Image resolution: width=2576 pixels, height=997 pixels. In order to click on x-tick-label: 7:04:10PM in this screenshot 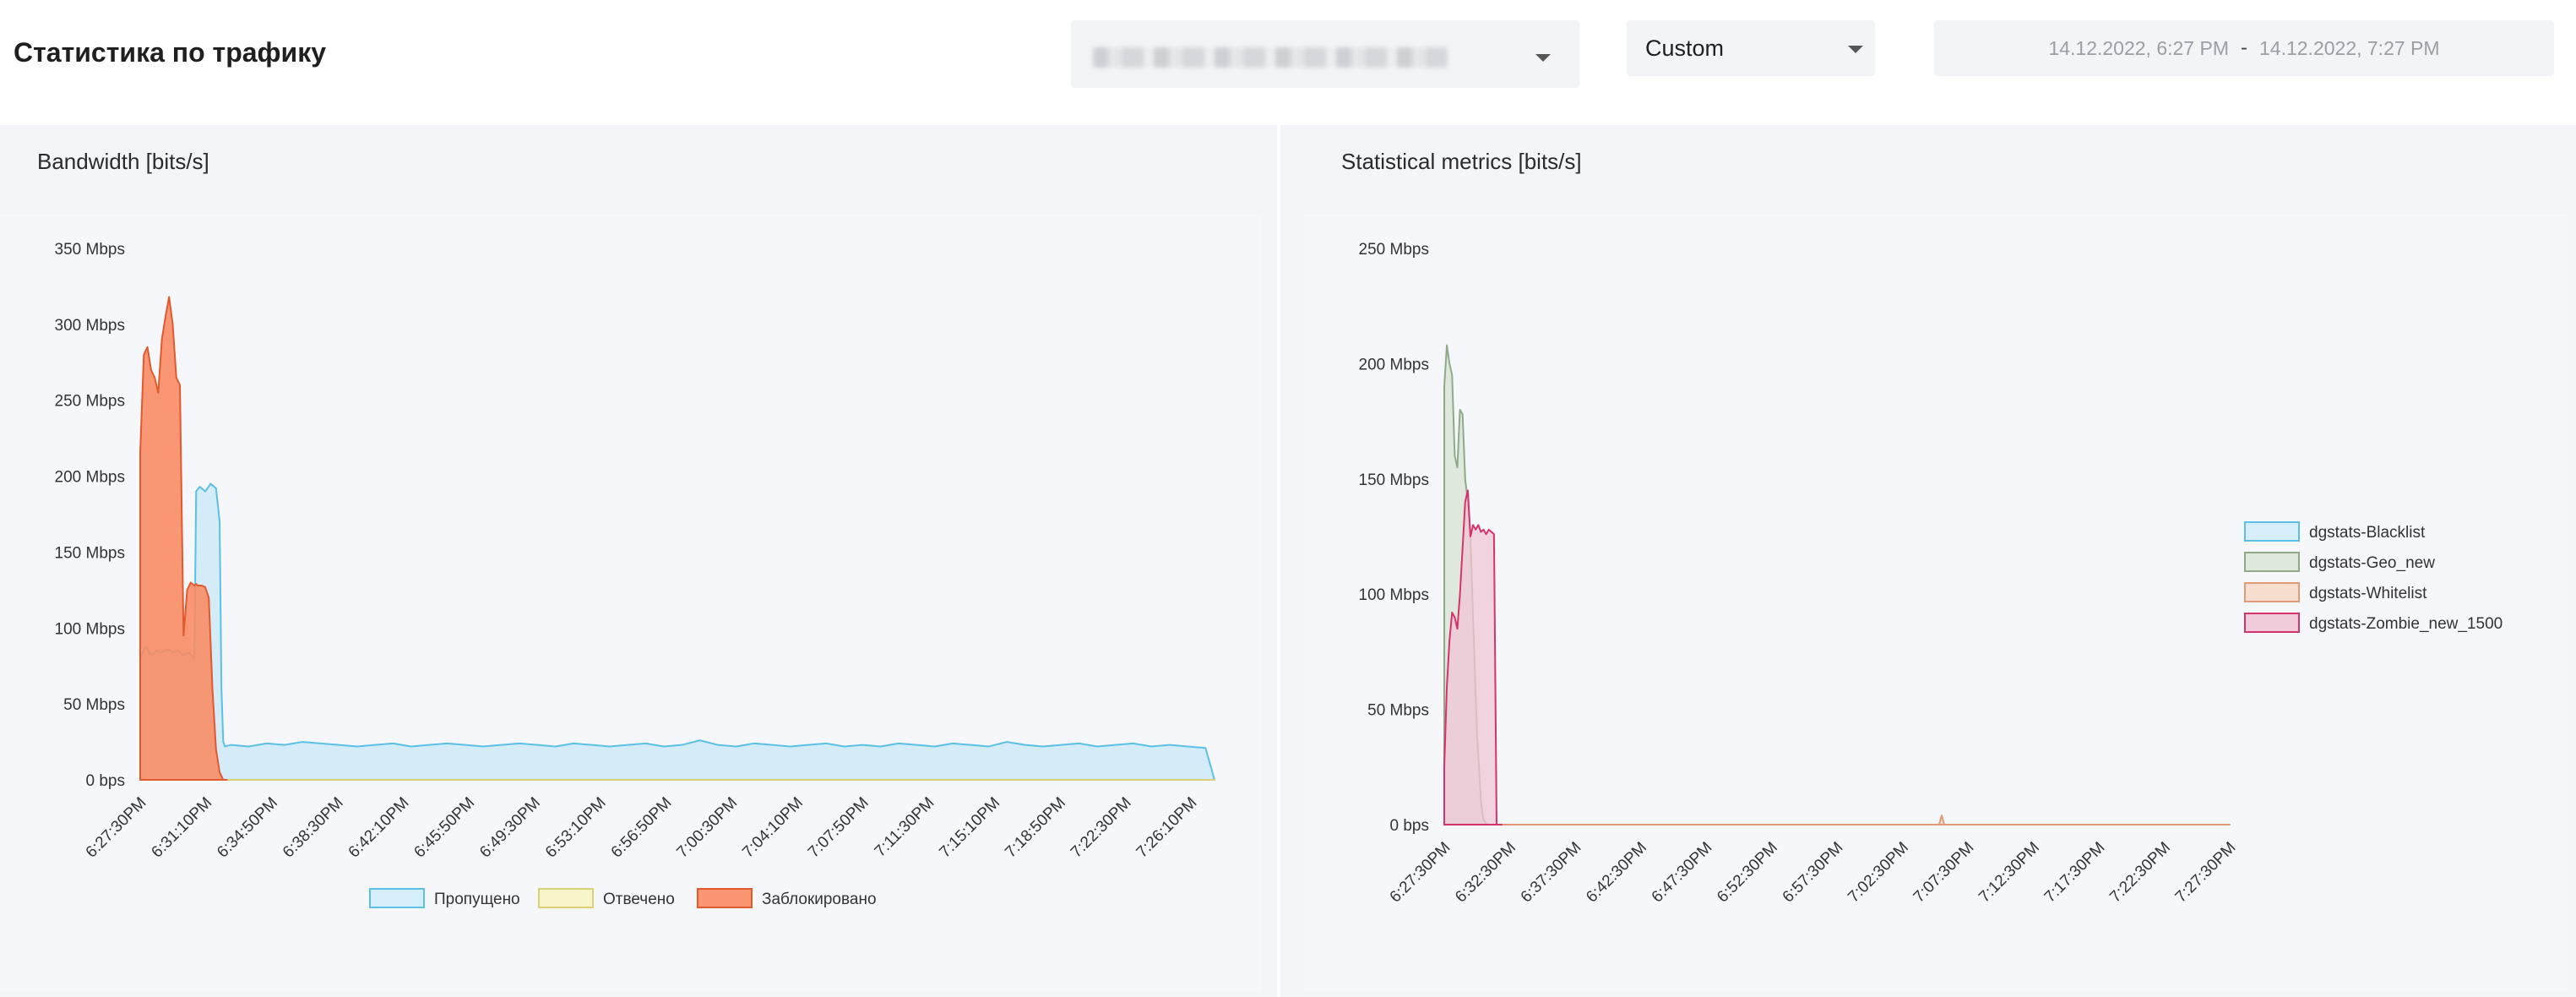, I will do `click(773, 828)`.